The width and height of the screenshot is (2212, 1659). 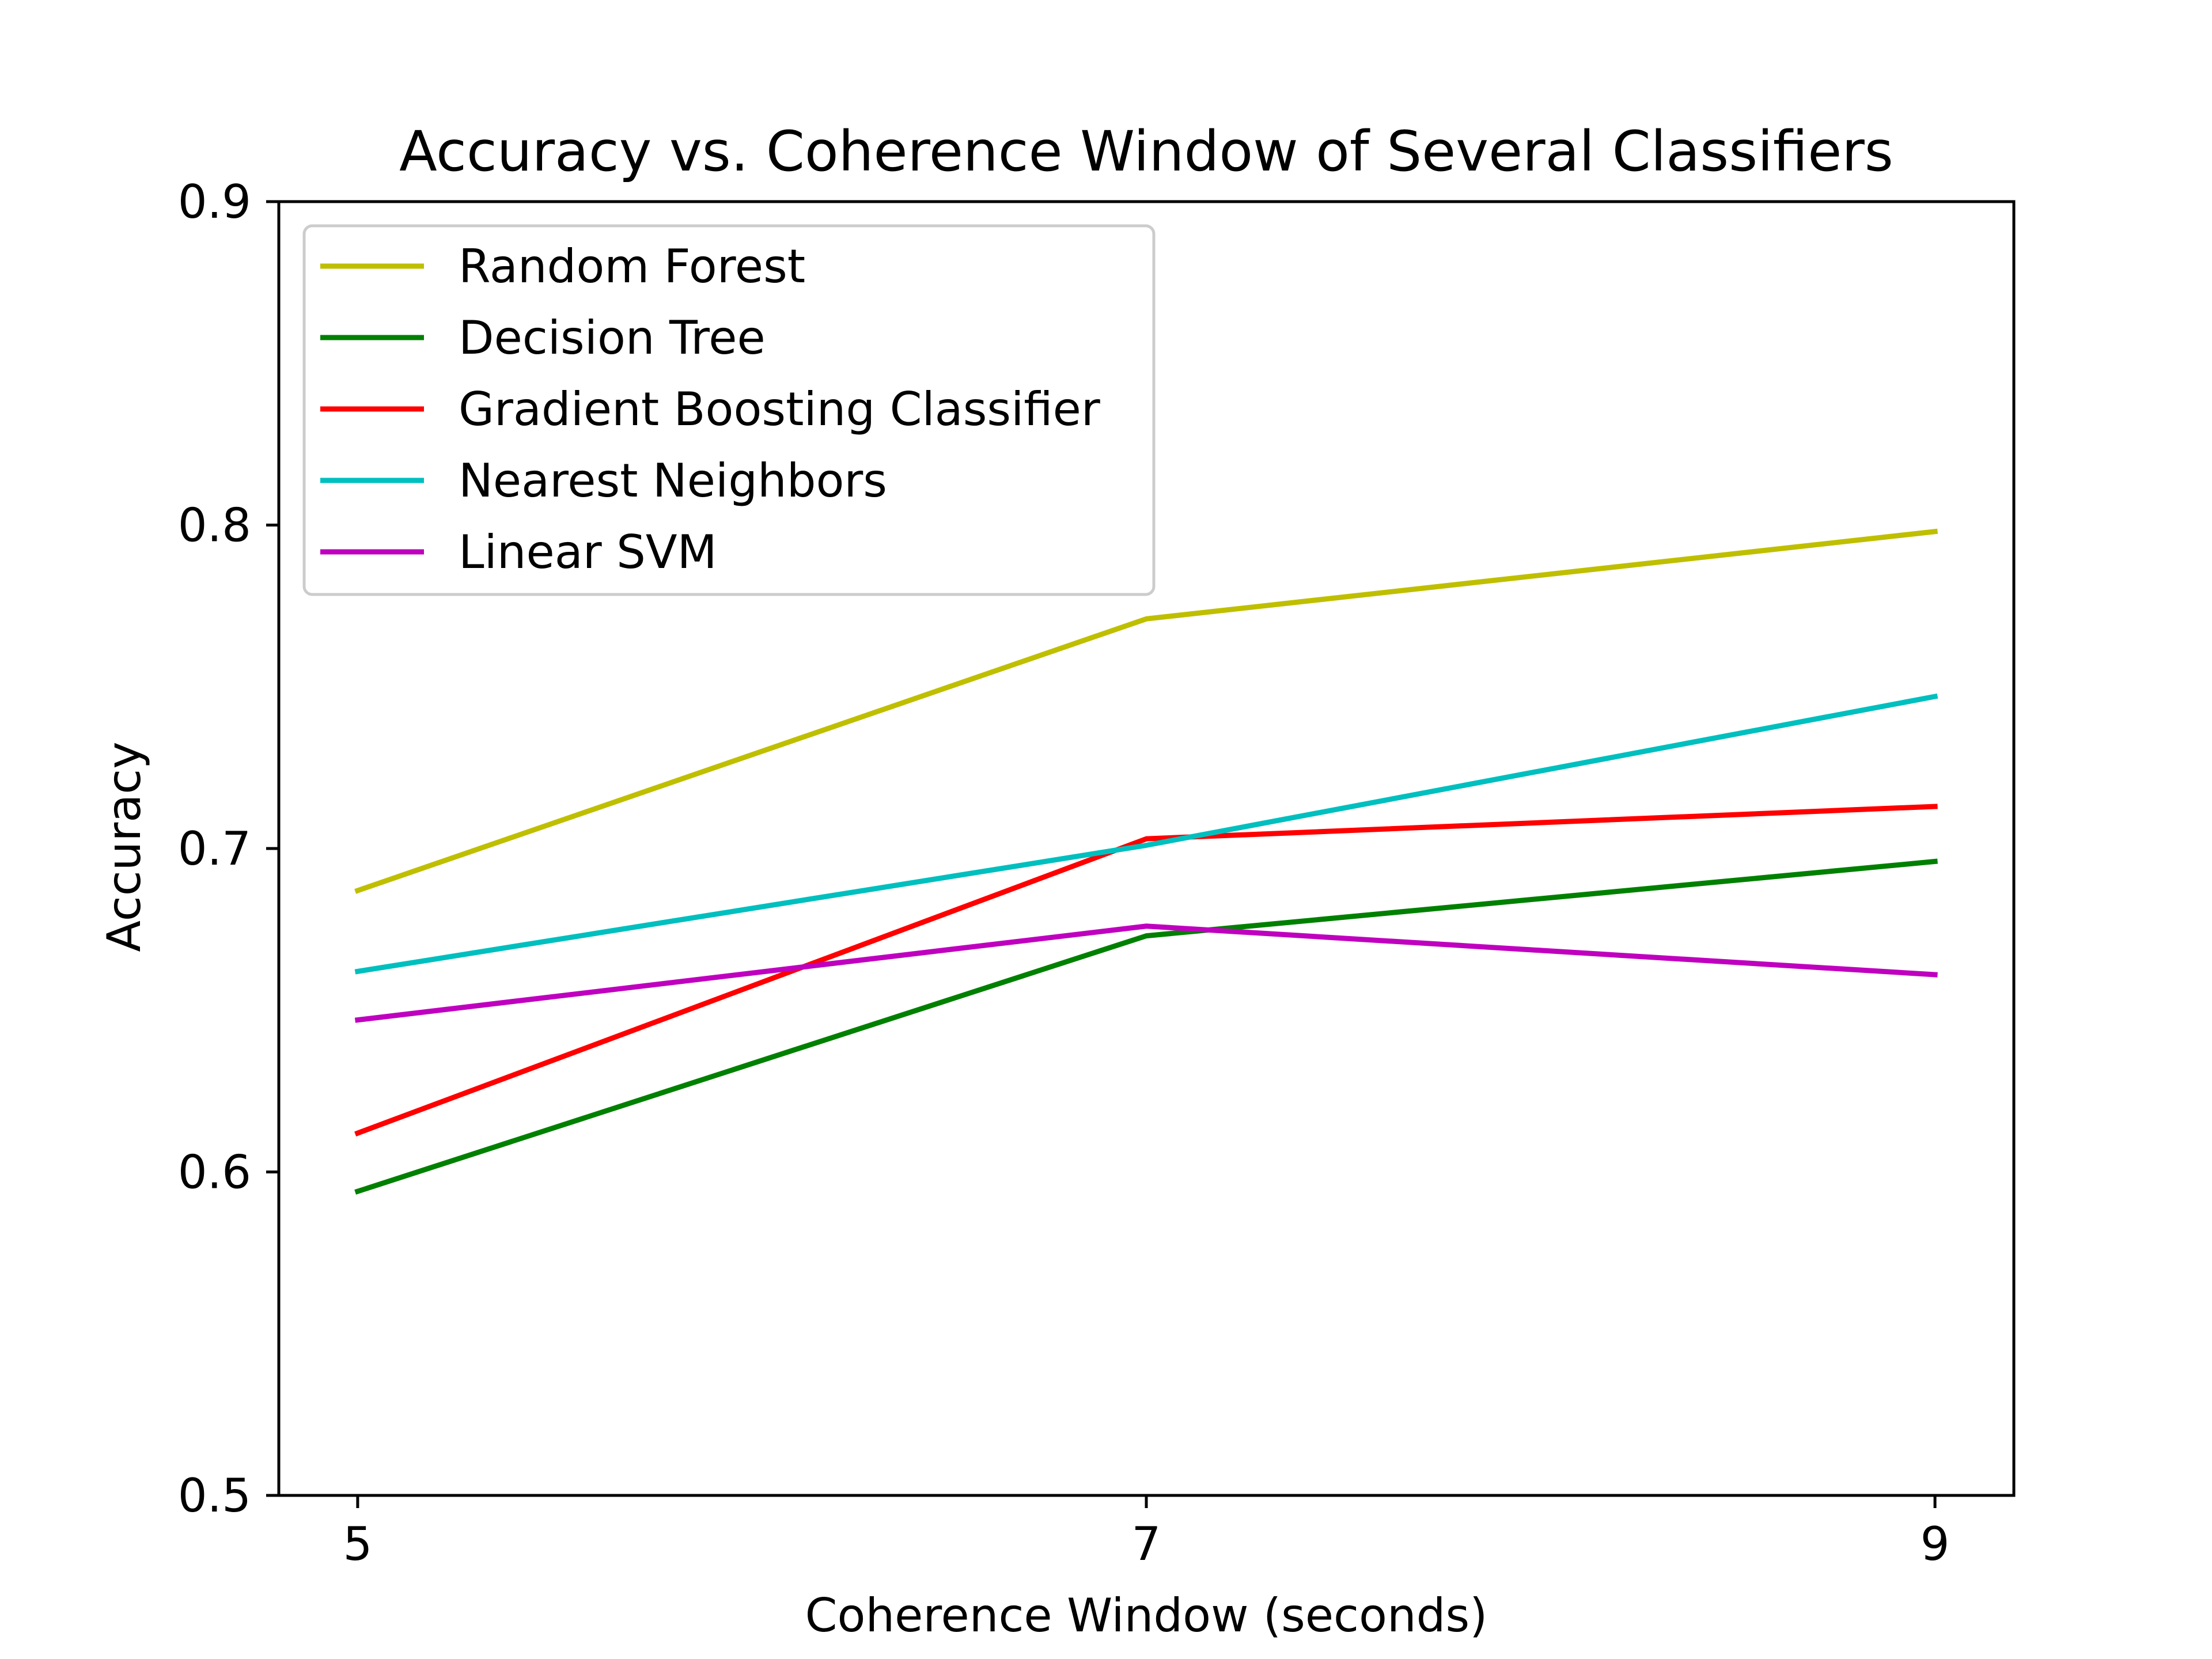 What do you see at coordinates (214, 849) in the screenshot?
I see `y-tick-label: 0.7` at bounding box center [214, 849].